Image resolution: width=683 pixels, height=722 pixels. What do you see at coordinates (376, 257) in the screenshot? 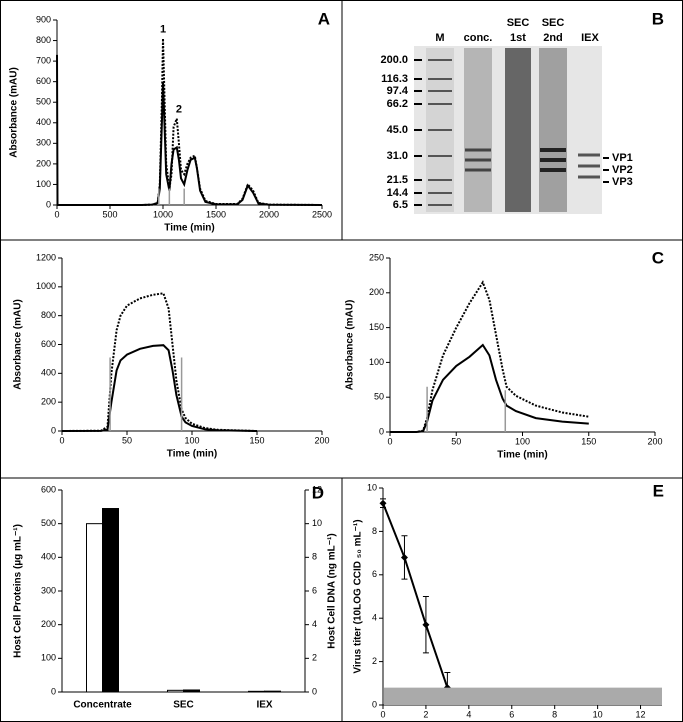
I see `y-tick-label: 250` at bounding box center [376, 257].